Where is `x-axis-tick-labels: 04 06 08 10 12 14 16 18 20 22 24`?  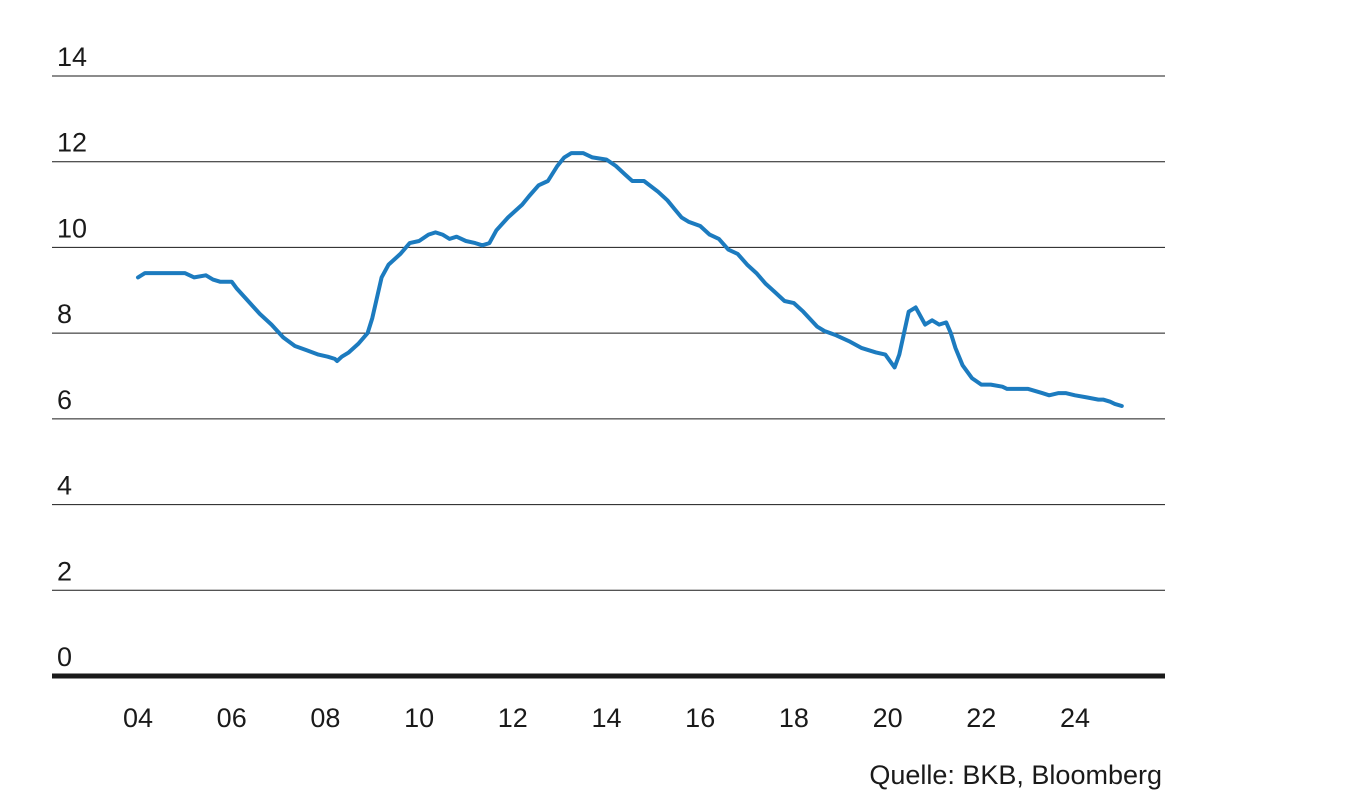 x-axis-tick-labels: 04 06 08 10 12 14 16 18 20 22 24 is located at coordinates (606, 718).